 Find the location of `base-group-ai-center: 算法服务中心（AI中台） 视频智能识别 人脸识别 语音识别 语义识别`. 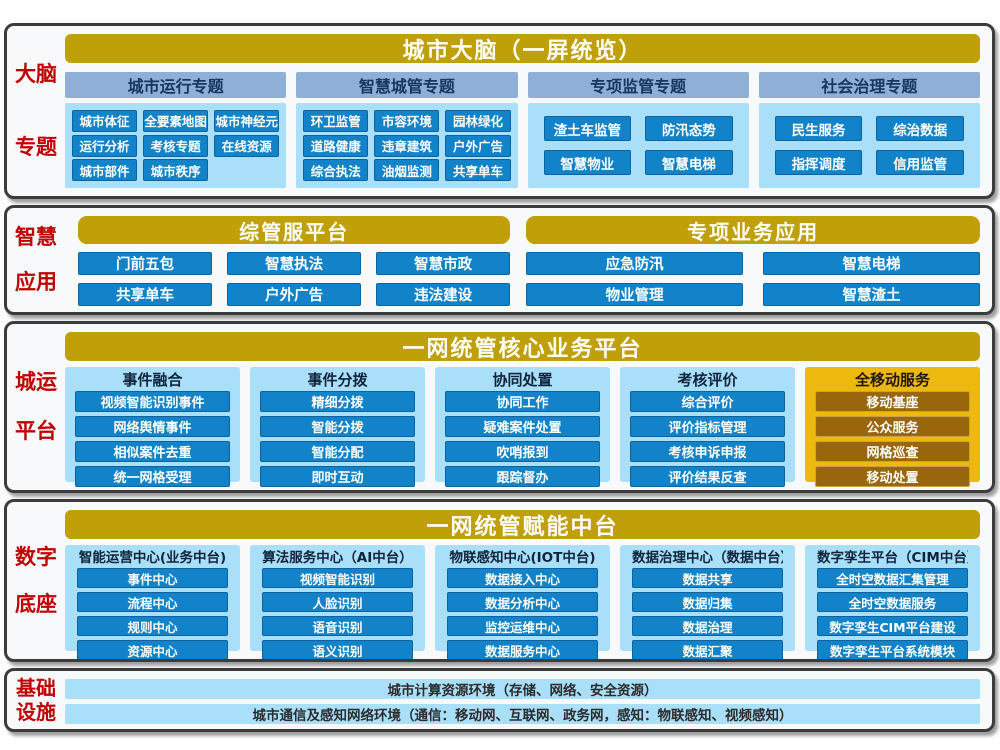

base-group-ai-center: 算法服务中心（AI中台） 视频智能识别 人脸识别 语音识别 语义识别 is located at coordinates (337, 602).